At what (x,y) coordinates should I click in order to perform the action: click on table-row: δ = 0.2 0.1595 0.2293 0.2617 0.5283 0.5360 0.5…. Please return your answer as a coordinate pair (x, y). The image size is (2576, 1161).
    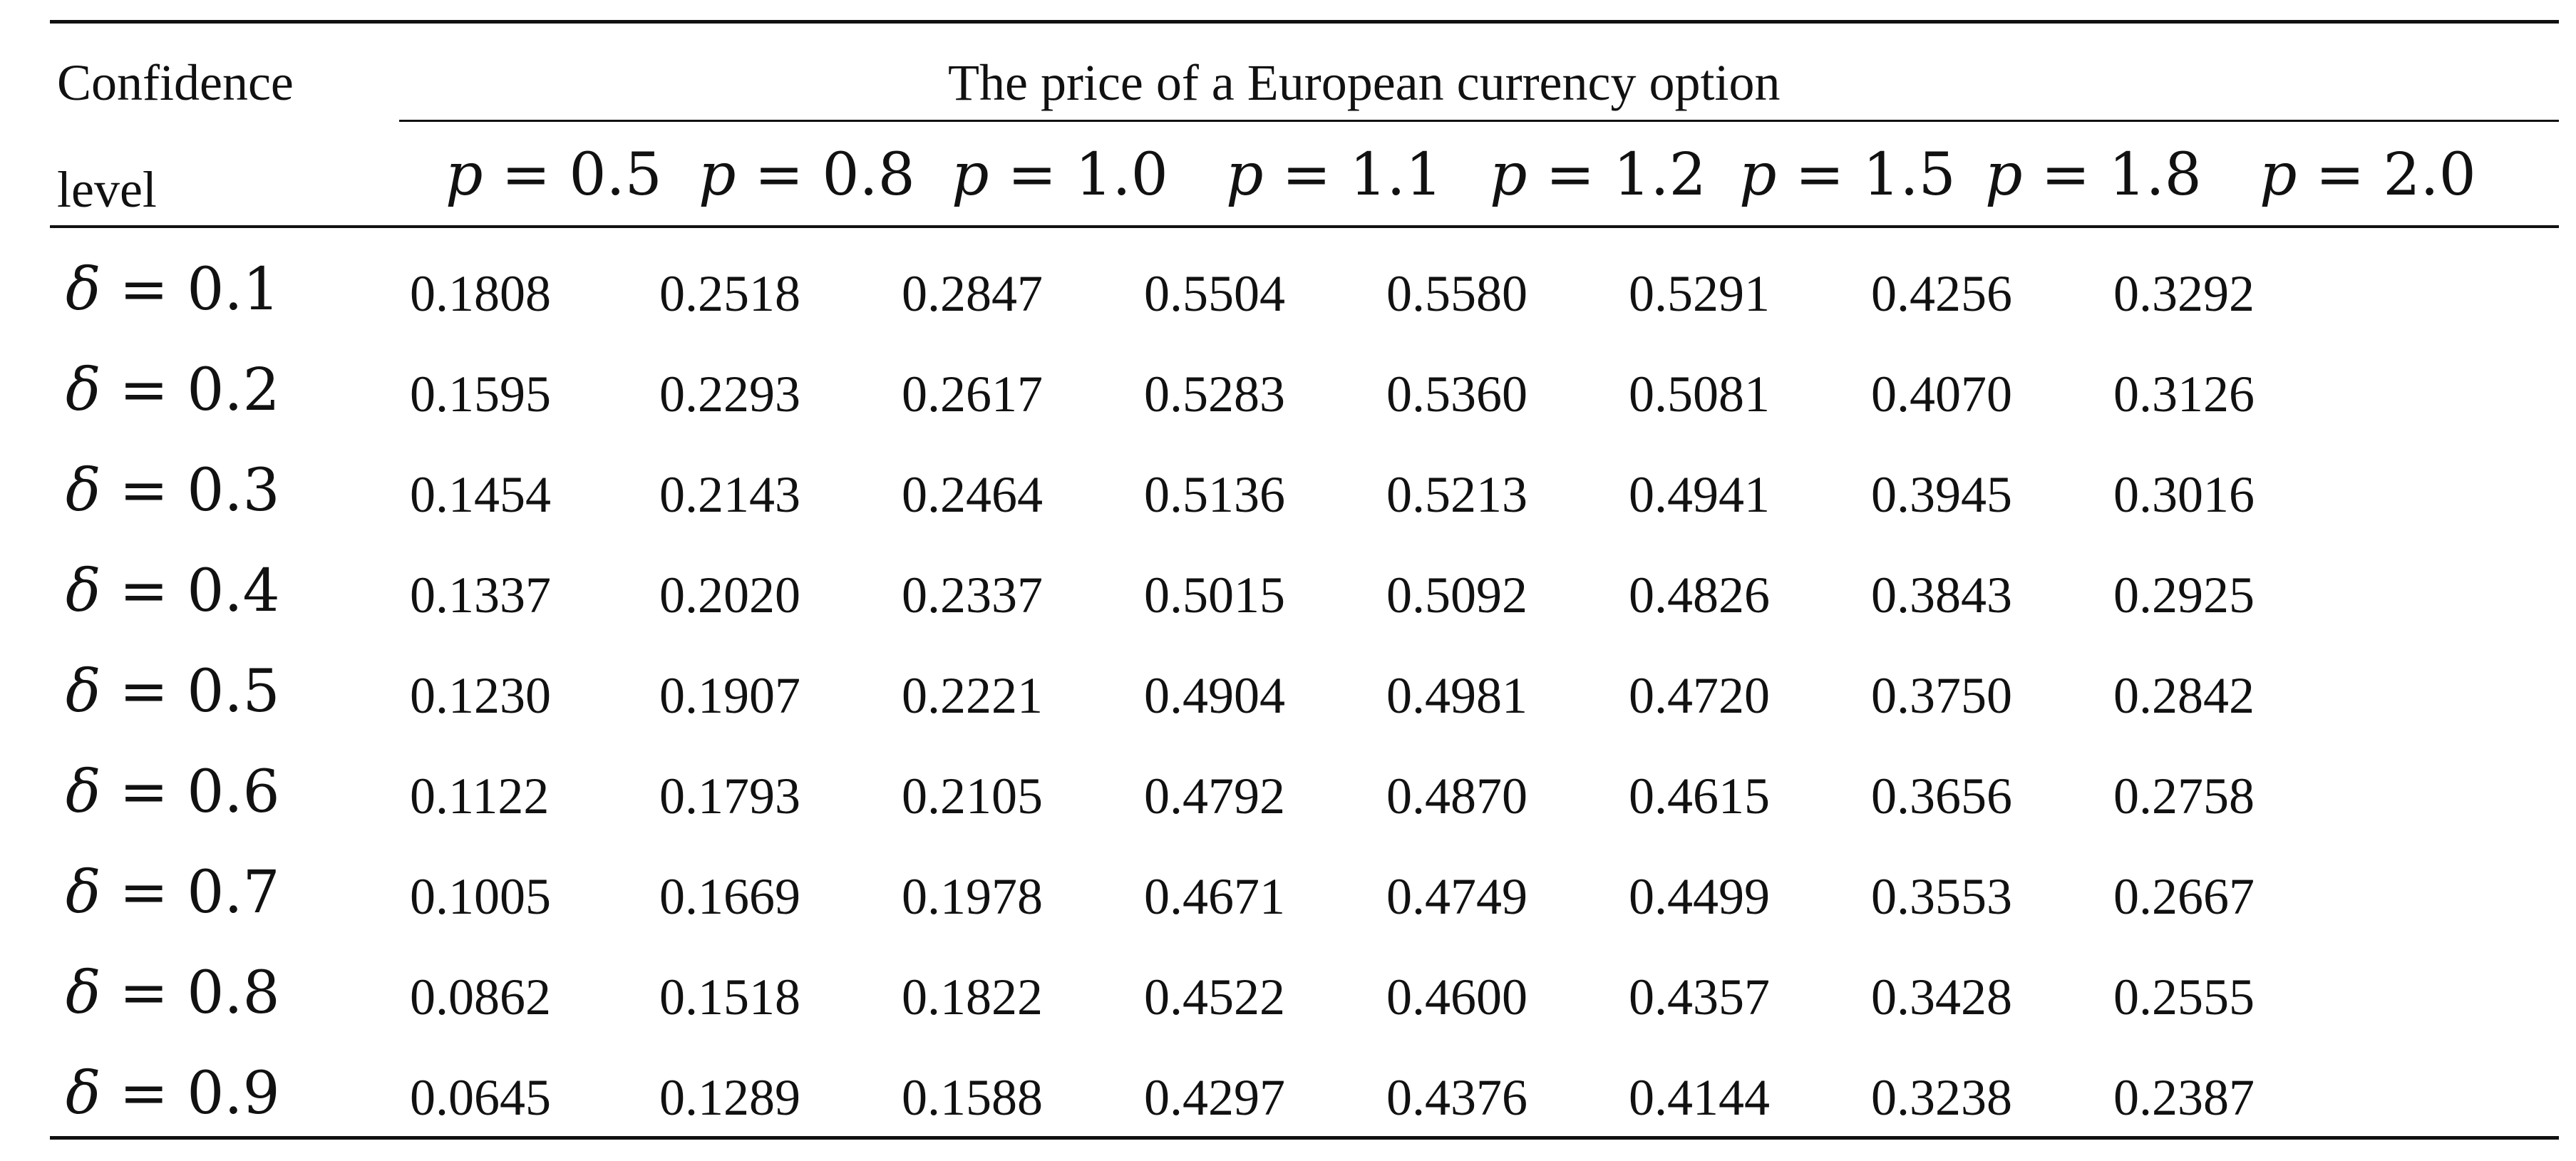
    Looking at the image, I should click on (1288, 398).